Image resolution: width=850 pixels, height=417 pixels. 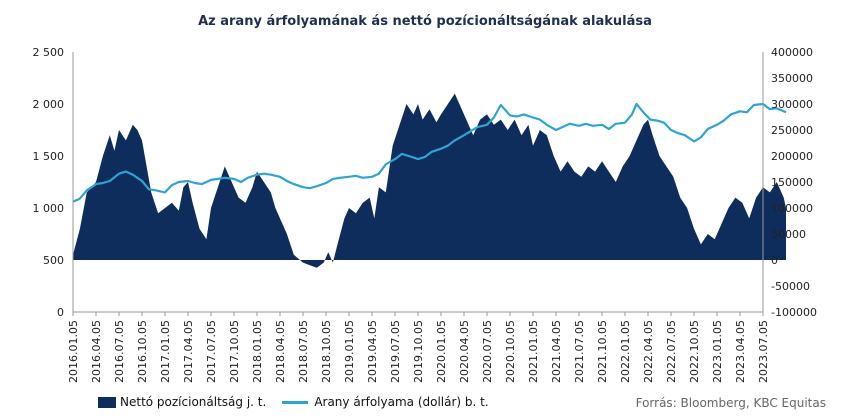 I want to click on y-left-tick-label: 500, so click(x=53, y=260).